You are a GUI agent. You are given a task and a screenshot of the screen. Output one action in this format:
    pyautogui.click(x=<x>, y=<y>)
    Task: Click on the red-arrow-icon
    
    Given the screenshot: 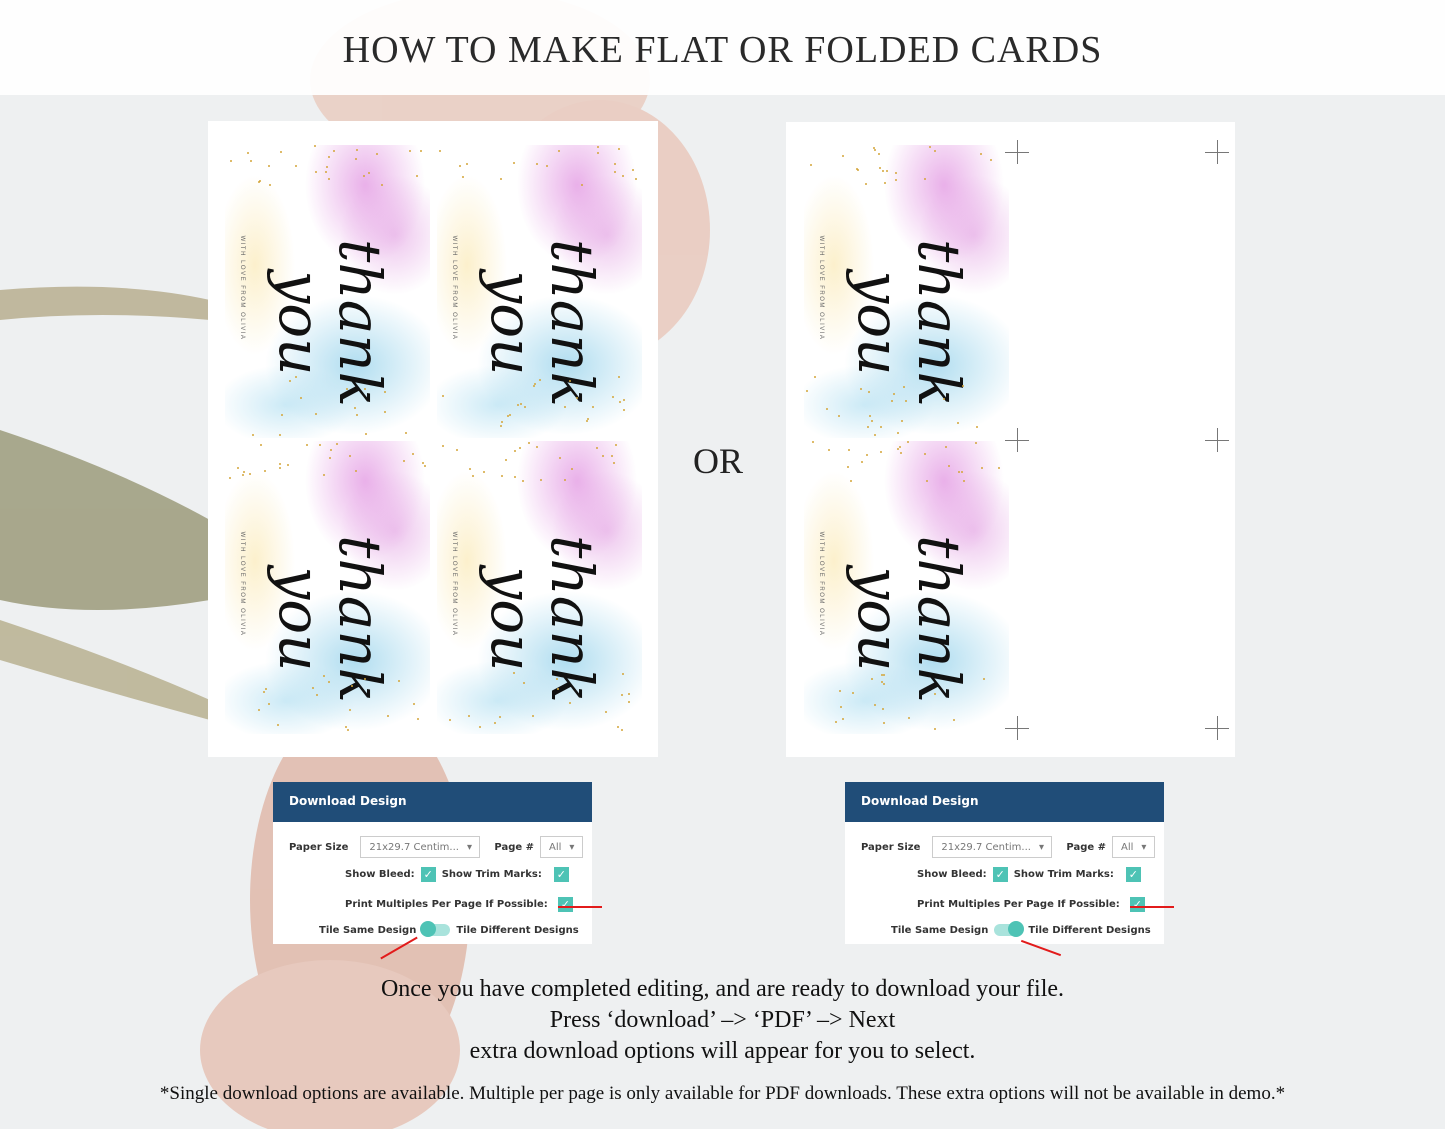 What is the action you would take?
    pyautogui.click(x=1152, y=907)
    